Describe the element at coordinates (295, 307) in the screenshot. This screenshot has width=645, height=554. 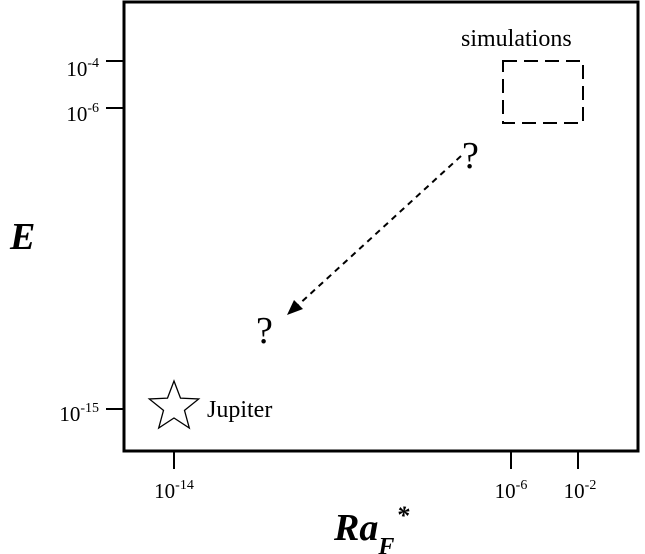
I see `arrow-head-icon` at that location.